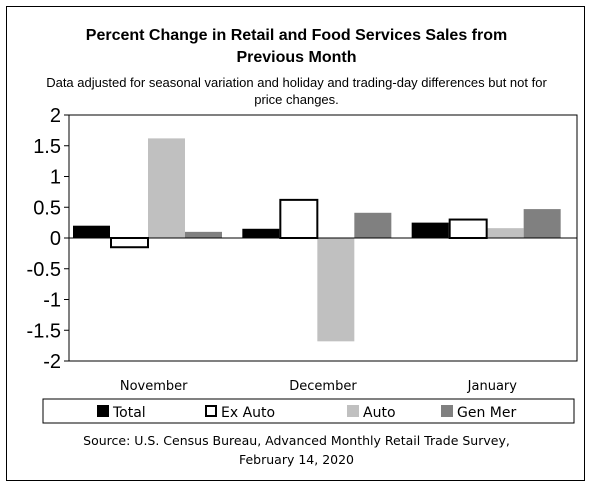  I want to click on legend-swatch-ex-auto, so click(211, 411).